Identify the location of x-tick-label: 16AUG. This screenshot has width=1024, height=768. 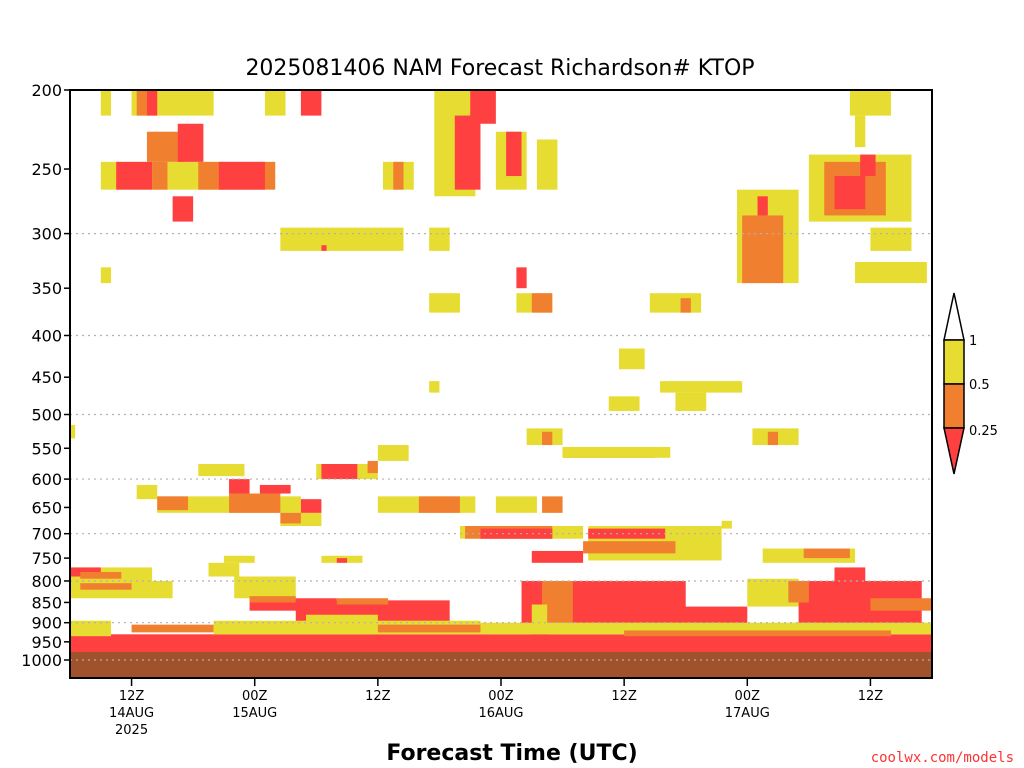
(500, 713).